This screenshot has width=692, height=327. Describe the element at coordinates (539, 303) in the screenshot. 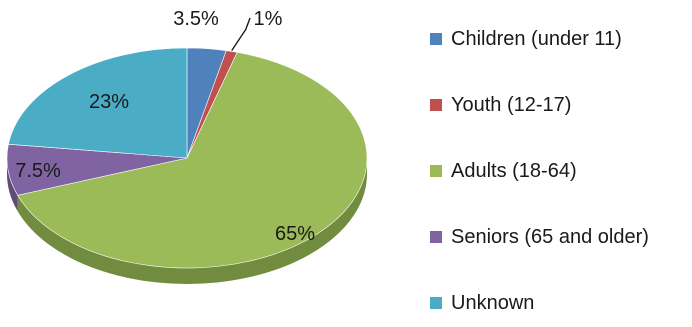

I see `legend-item-unknown: Unknown` at that location.